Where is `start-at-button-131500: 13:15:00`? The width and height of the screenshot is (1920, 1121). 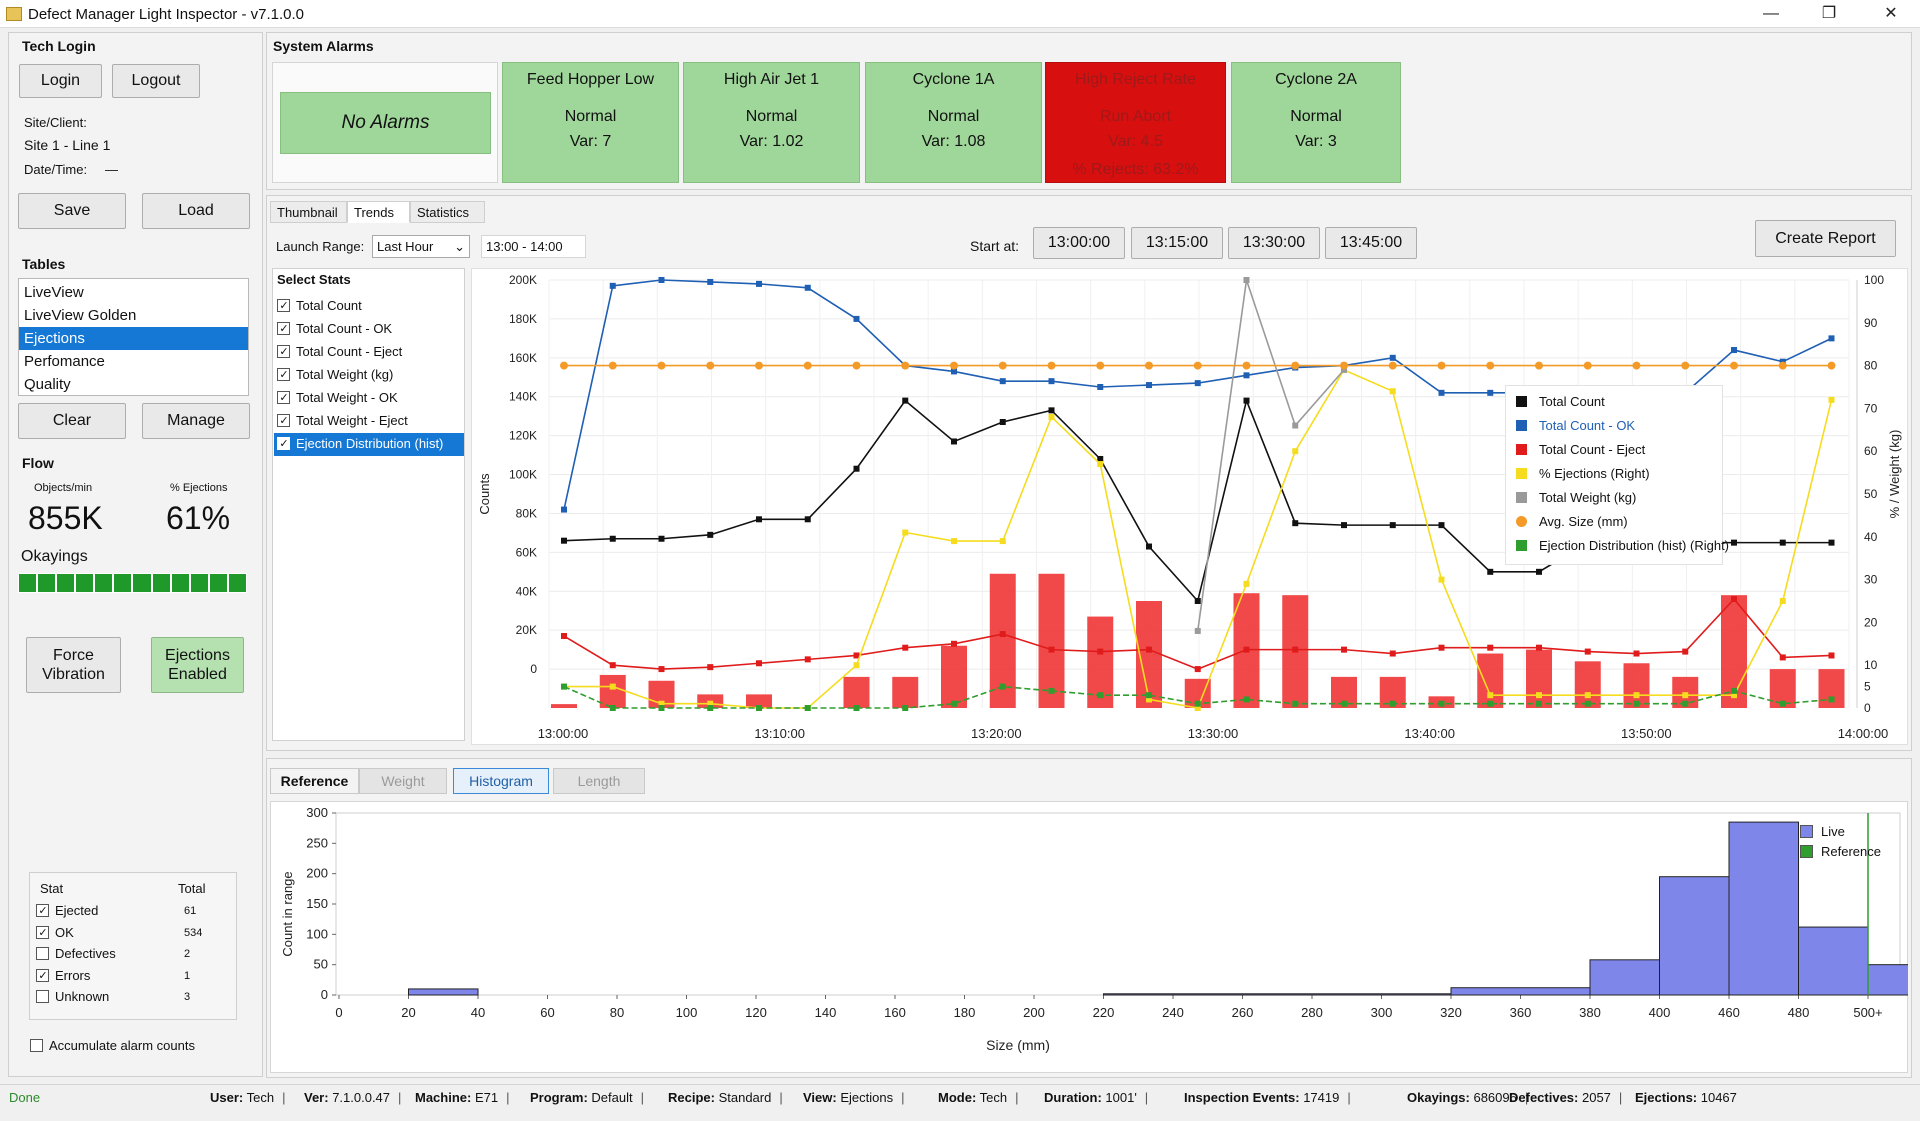 start-at-button-131500: 13:15:00 is located at coordinates (1177, 243).